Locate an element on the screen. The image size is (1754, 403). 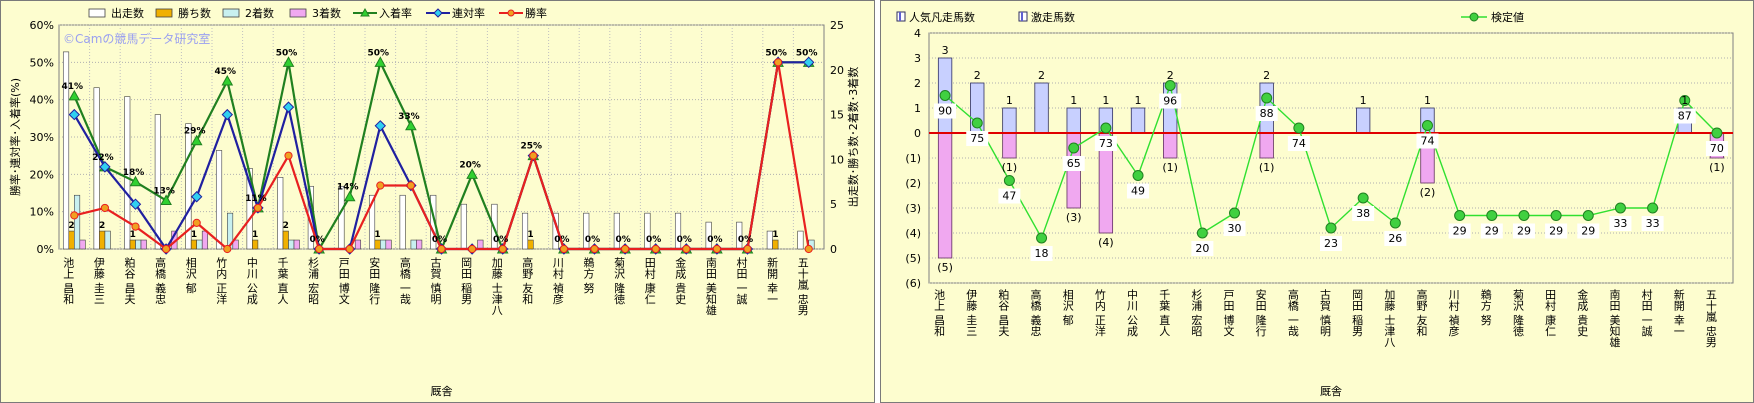
y-tick-label-right: 25 is located at coordinates (837, 25).